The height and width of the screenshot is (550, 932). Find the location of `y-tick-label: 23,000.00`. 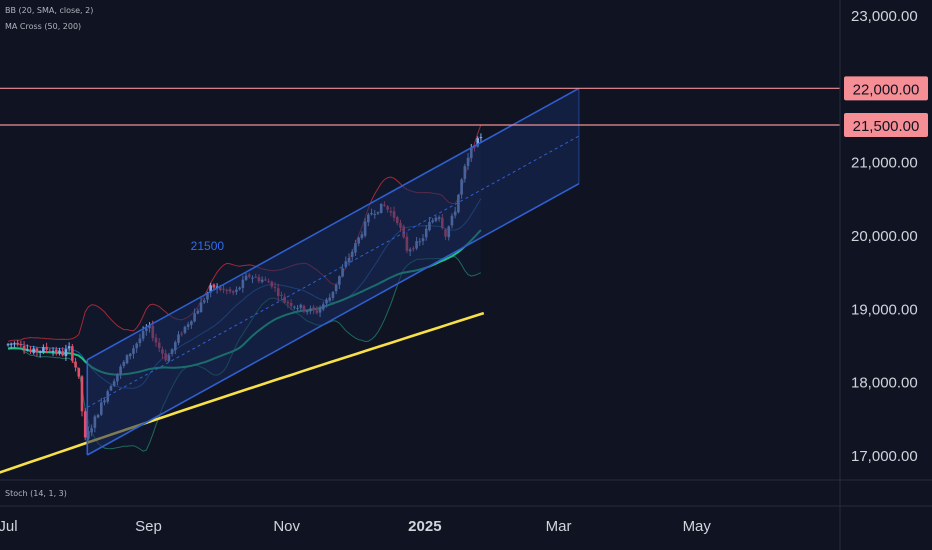

y-tick-label: 23,000.00 is located at coordinates (884, 16).